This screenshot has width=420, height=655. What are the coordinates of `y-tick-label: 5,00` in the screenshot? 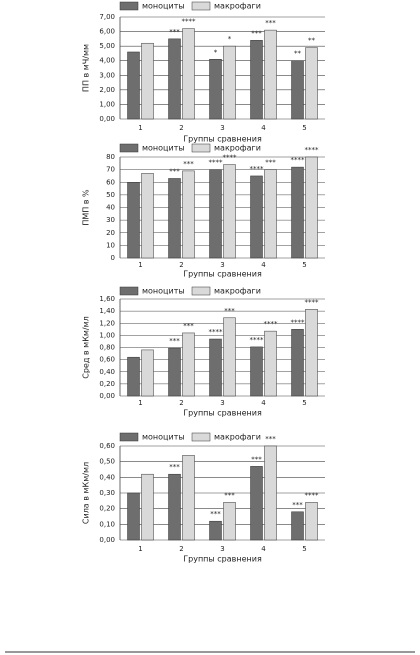 It's located at (107, 46).